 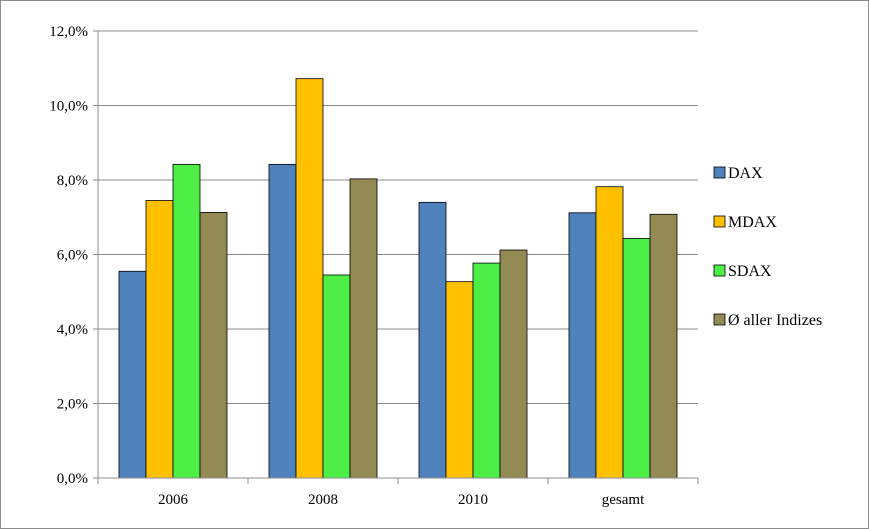 I want to click on bar-dax-gesamt, so click(x=582, y=345).